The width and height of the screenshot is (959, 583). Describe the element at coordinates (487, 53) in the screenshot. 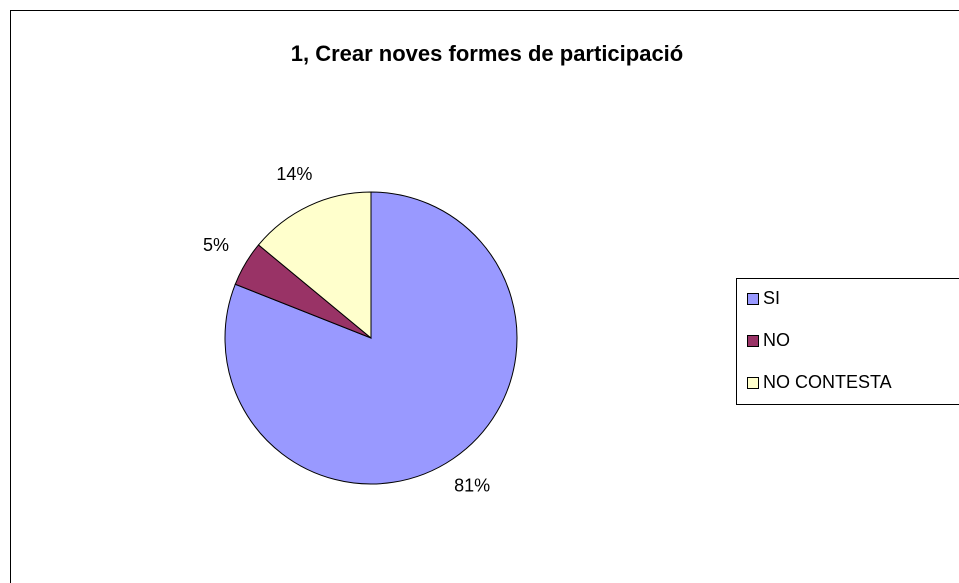

I see `chart-title: 1, Crear noves formes de participació` at that location.